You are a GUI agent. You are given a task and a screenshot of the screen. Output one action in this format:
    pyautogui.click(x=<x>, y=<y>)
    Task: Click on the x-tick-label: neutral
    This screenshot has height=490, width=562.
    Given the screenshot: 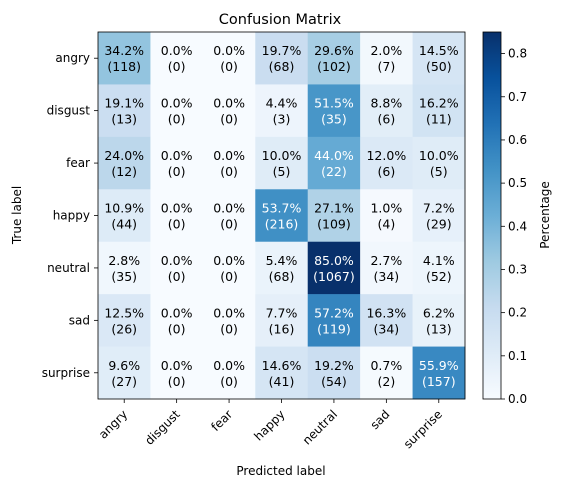 What is the action you would take?
    pyautogui.click(x=320, y=427)
    